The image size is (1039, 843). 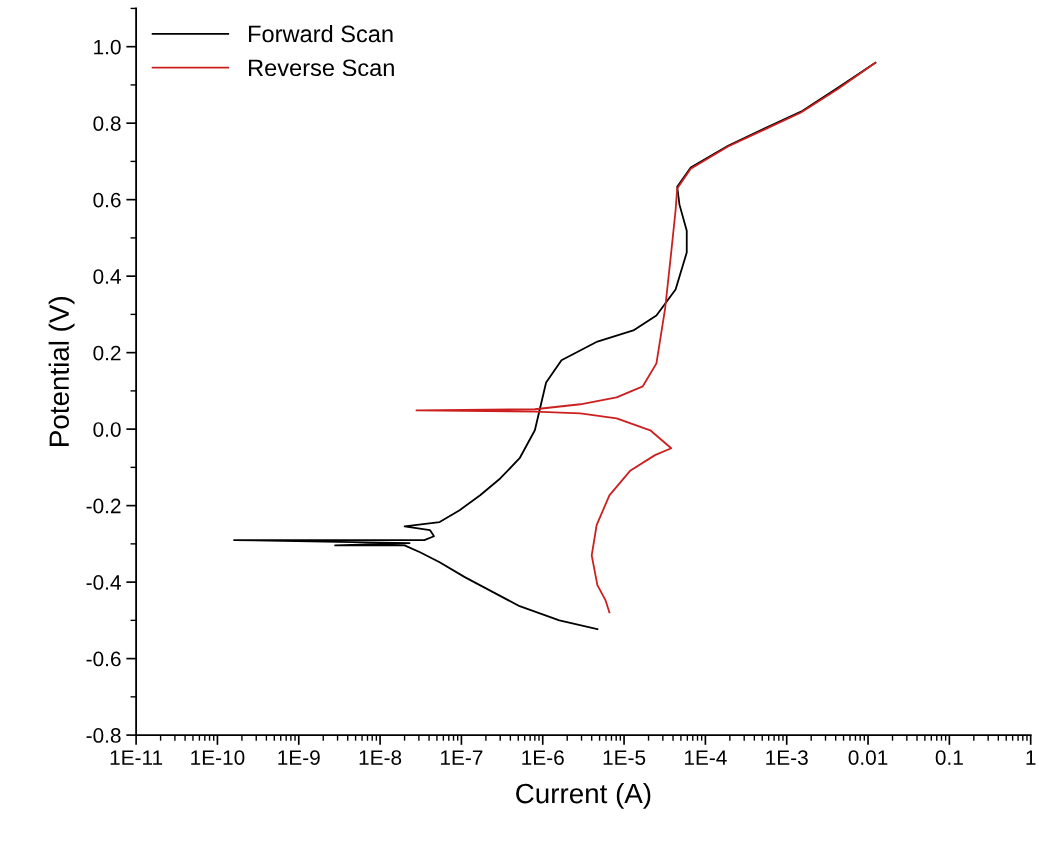 What do you see at coordinates (321, 68) in the screenshot?
I see `legend-label: Reverse Scan` at bounding box center [321, 68].